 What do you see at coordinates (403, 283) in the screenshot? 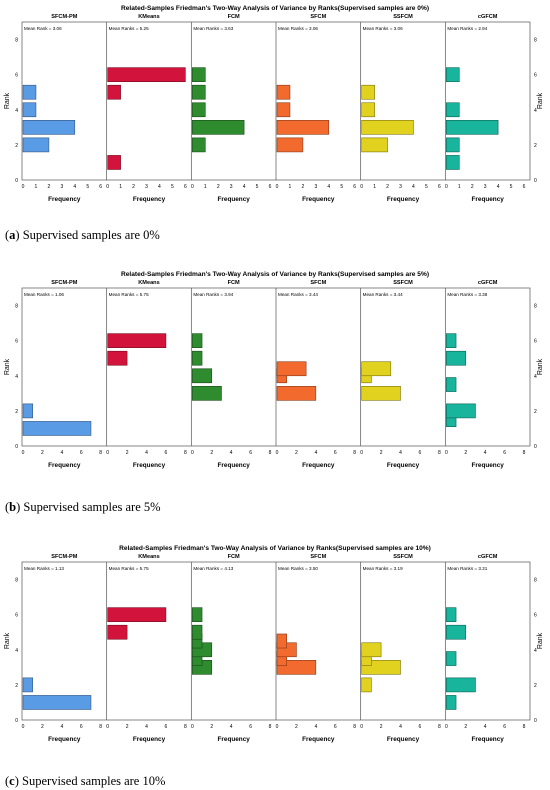
I see `group-name: SSFCM` at bounding box center [403, 283].